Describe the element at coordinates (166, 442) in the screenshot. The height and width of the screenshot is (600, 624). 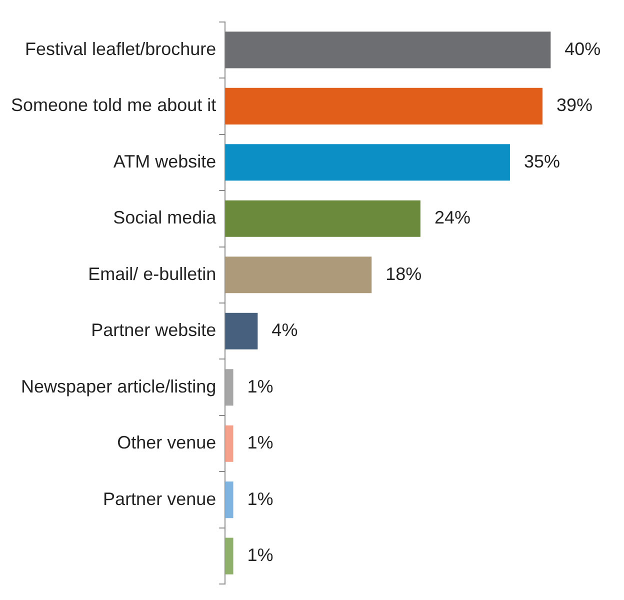
I see `y-tick-label: Other venue` at that location.